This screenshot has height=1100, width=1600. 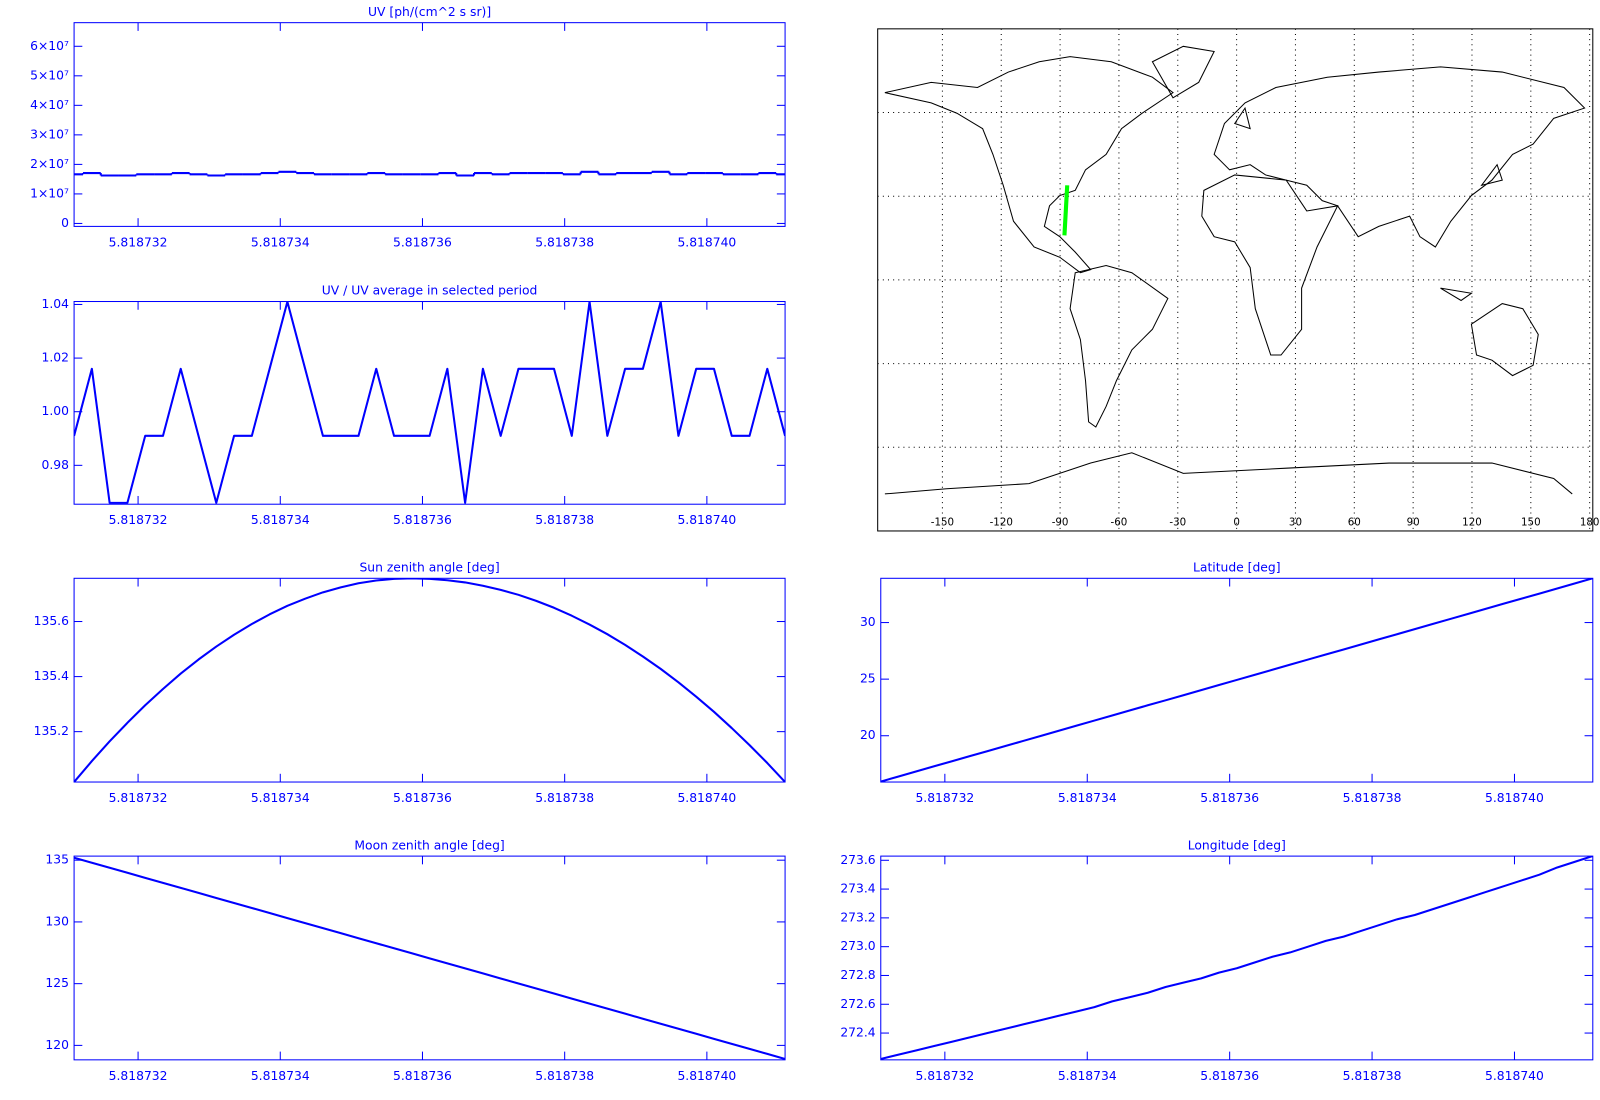 What do you see at coordinates (857, 975) in the screenshot?
I see `y-tick-label: 272.8` at bounding box center [857, 975].